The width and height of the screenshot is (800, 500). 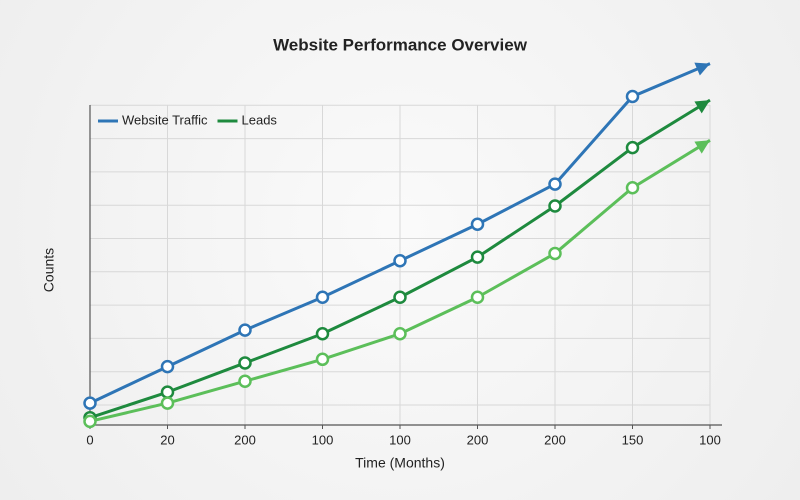 What do you see at coordinates (633, 439) in the screenshot?
I see `x-tick-label: 150` at bounding box center [633, 439].